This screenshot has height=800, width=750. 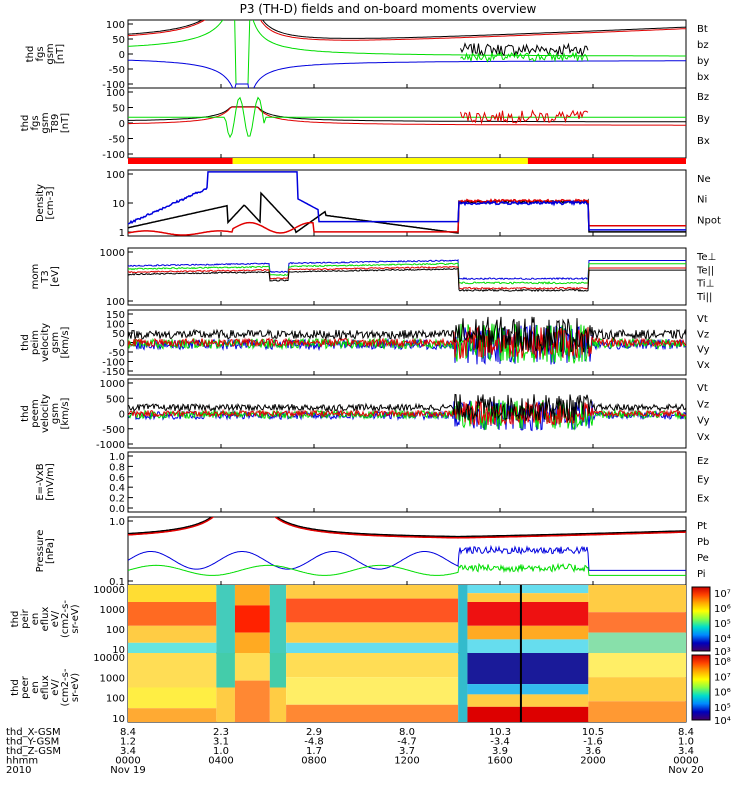 What do you see at coordinates (35, 619) in the screenshot?
I see `y-axis-label: en` at bounding box center [35, 619].